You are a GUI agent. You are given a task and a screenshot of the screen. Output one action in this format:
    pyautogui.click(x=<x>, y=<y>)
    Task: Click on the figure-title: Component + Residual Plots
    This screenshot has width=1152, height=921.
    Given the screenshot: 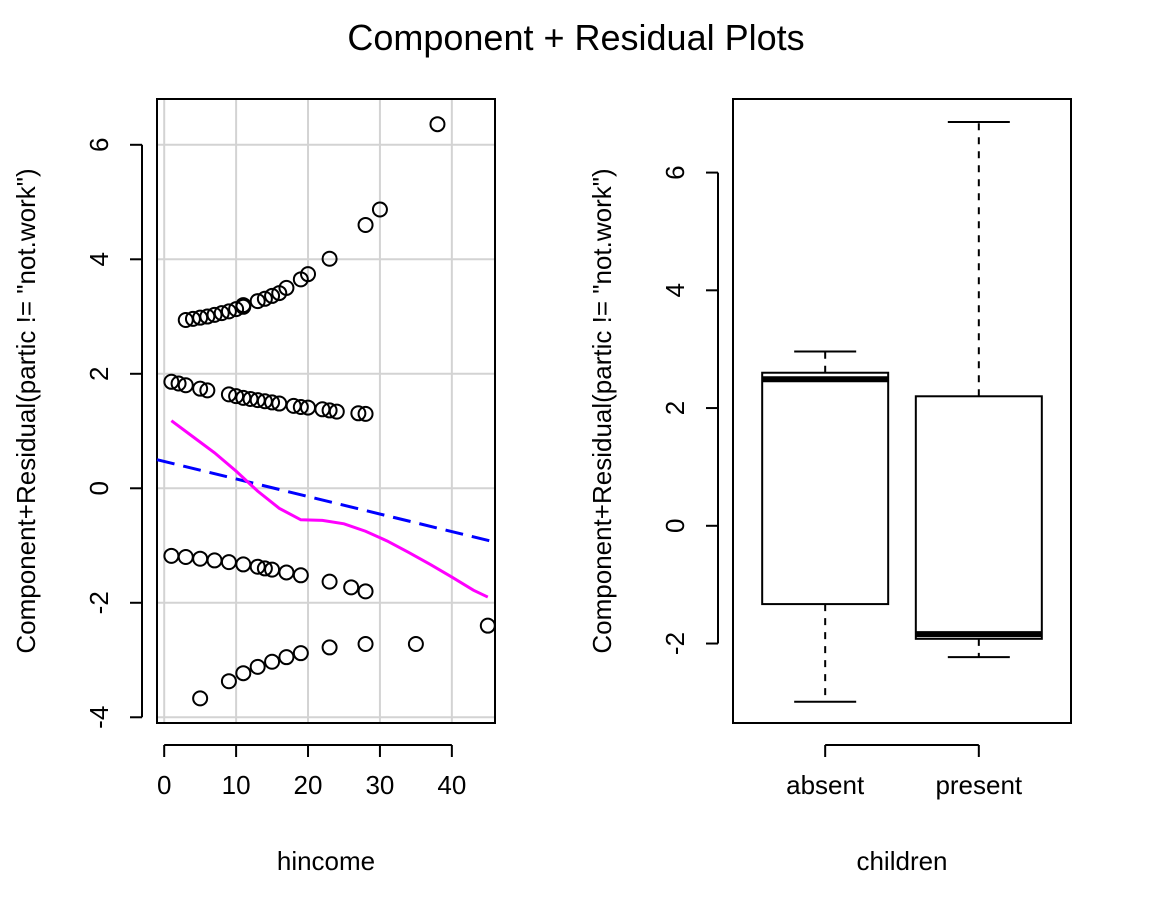 What is the action you would take?
    pyautogui.click(x=575, y=37)
    